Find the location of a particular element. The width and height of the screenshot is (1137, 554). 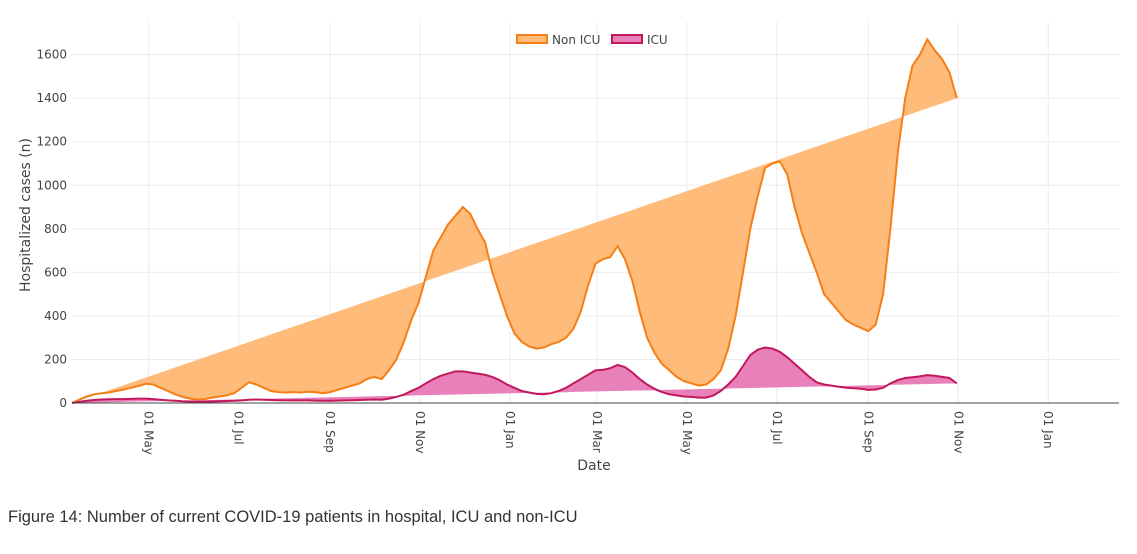

x-tick-label-4: 01 Jan is located at coordinates (510, 430).